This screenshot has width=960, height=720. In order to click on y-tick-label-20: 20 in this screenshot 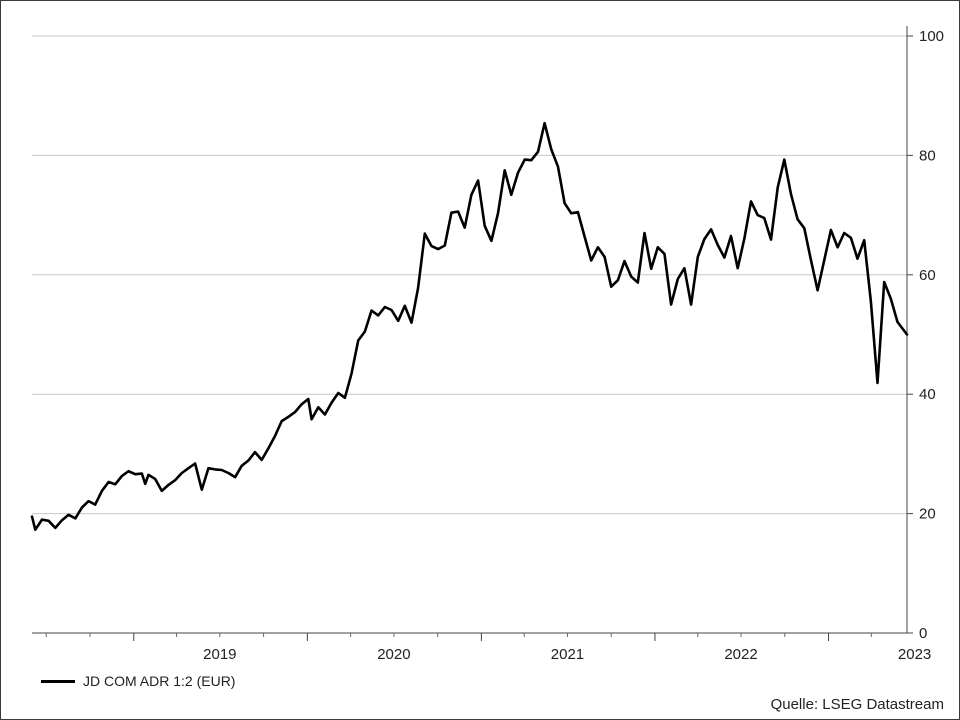, I will do `click(927, 514)`.